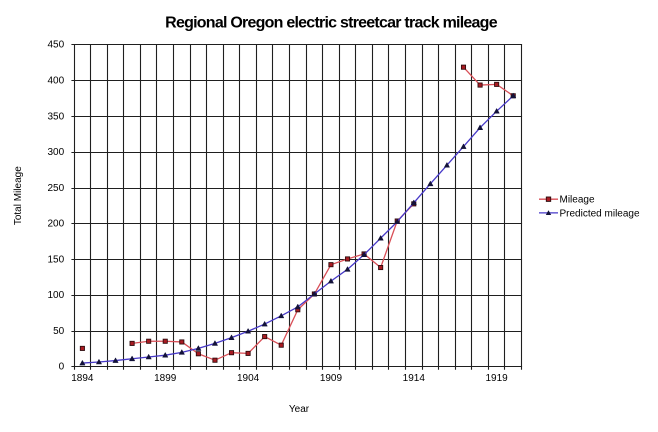  What do you see at coordinates (62, 367) in the screenshot?
I see `svg-text: 0` at bounding box center [62, 367].